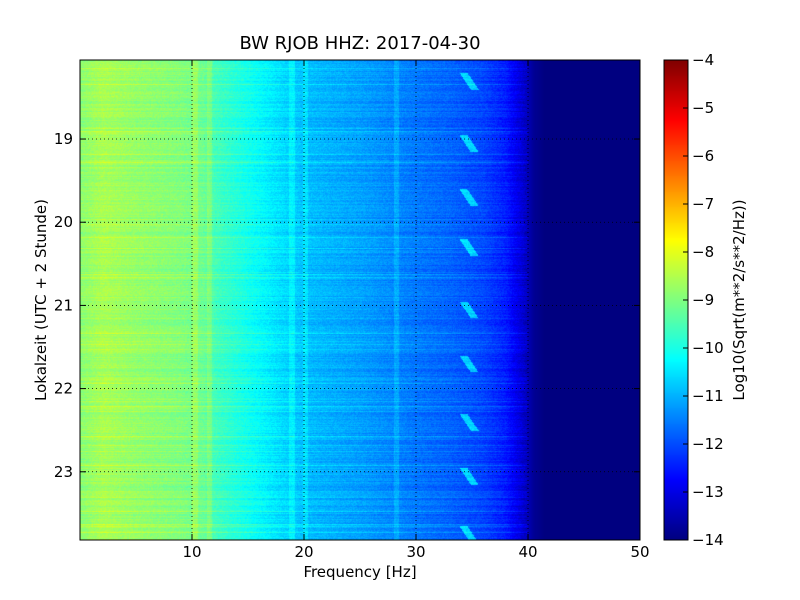  I want to click on colorbar-label: Log10(Sqrt(m**2/s**2/Hz)), so click(739, 299).